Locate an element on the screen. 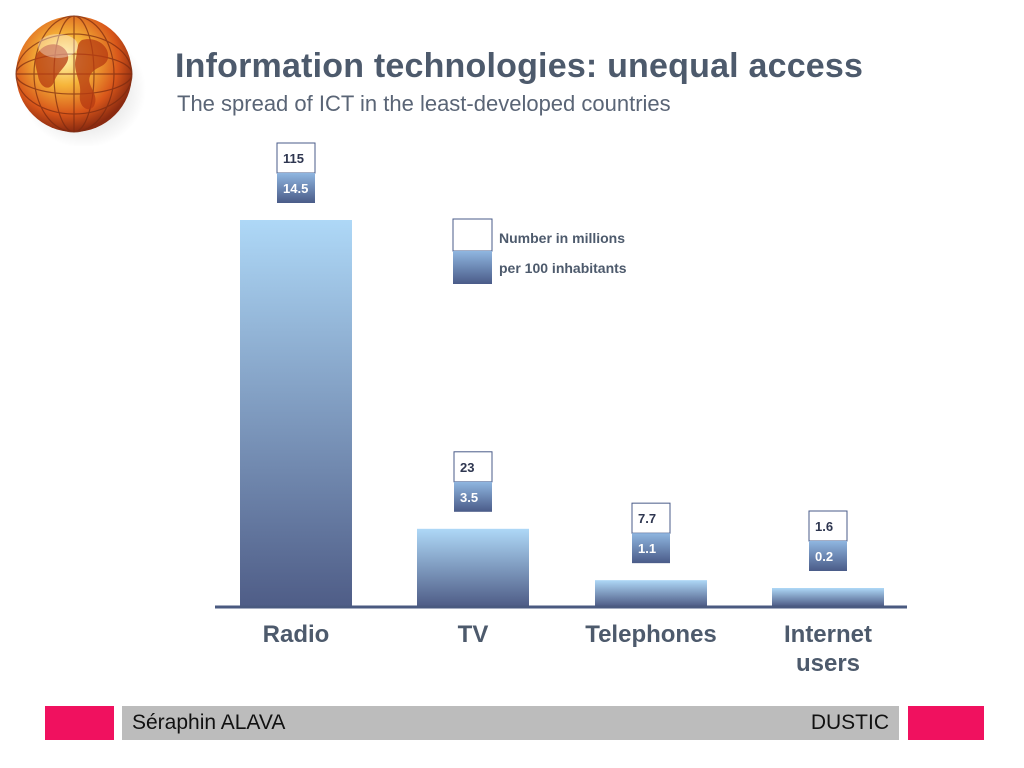  data-label-per100-0: 14.5 is located at coordinates (295, 188).